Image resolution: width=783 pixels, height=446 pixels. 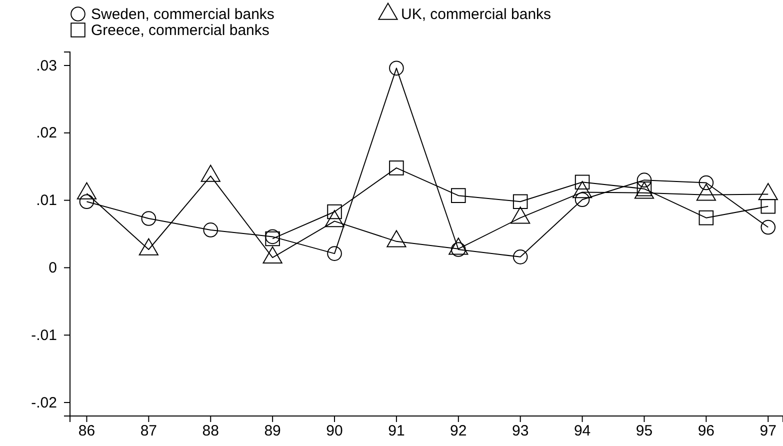 I want to click on y-tick-label: 0, so click(x=52, y=268).